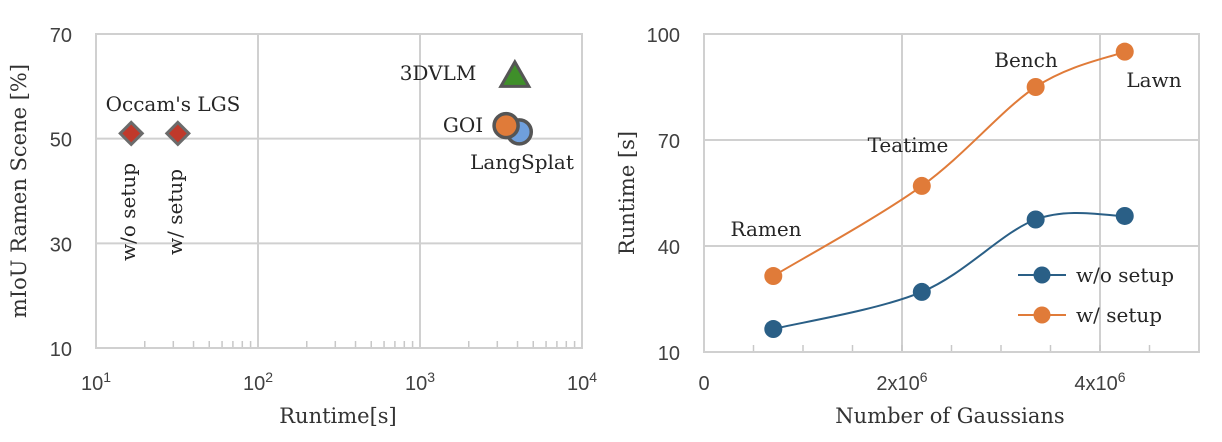 The height and width of the screenshot is (442, 1222). Describe the element at coordinates (1026, 60) in the screenshot. I see `annotation-bench: Bench` at that location.